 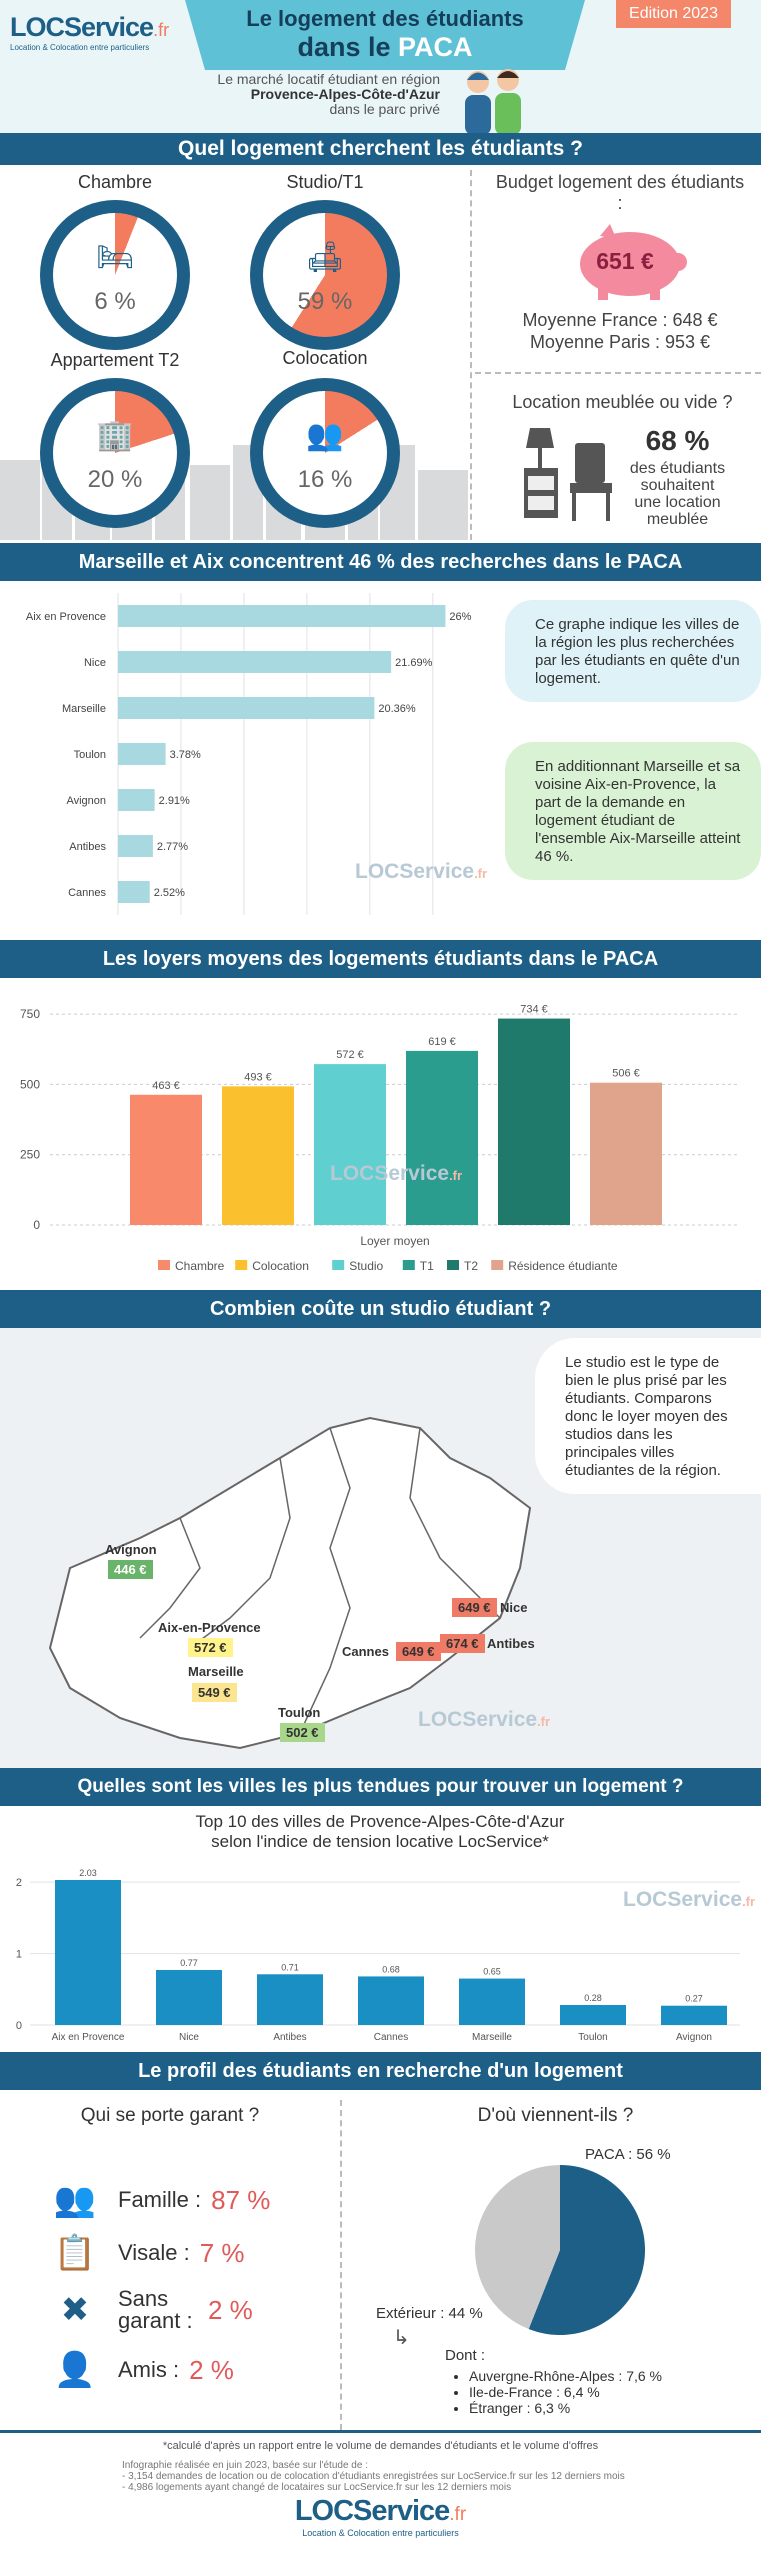 I want to click on type-label: Studio/T1, so click(x=325, y=182).